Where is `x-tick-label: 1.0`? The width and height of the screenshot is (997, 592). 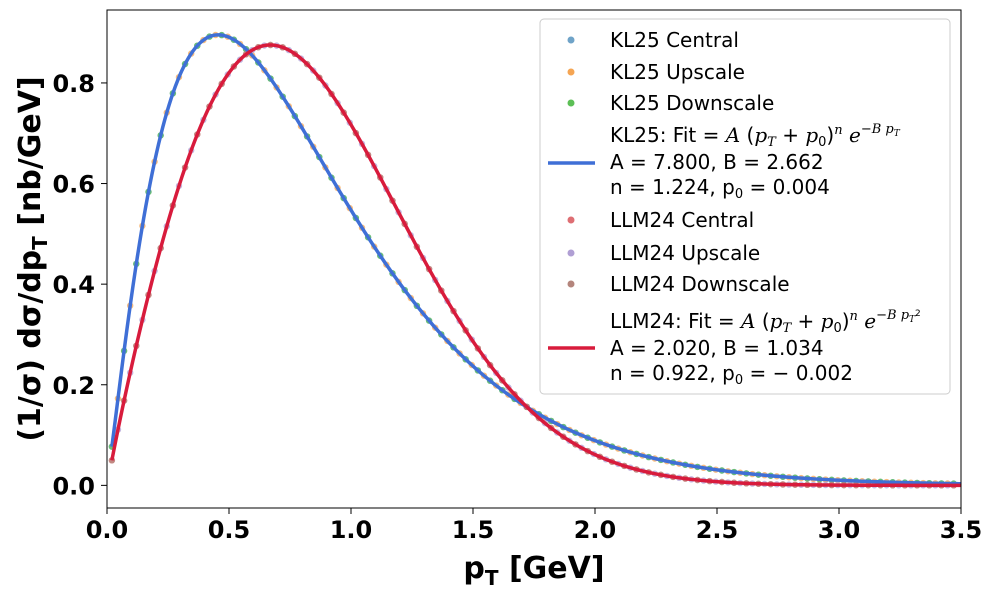 x-tick-label: 1.0 is located at coordinates (351, 530).